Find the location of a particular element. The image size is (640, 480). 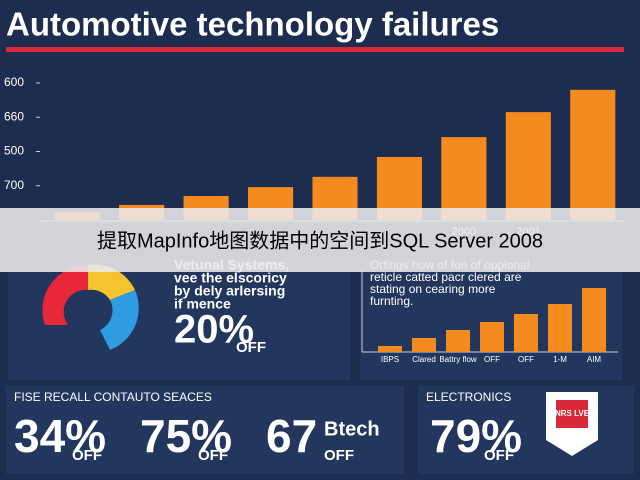

stat-value: 75% is located at coordinates (186, 436).